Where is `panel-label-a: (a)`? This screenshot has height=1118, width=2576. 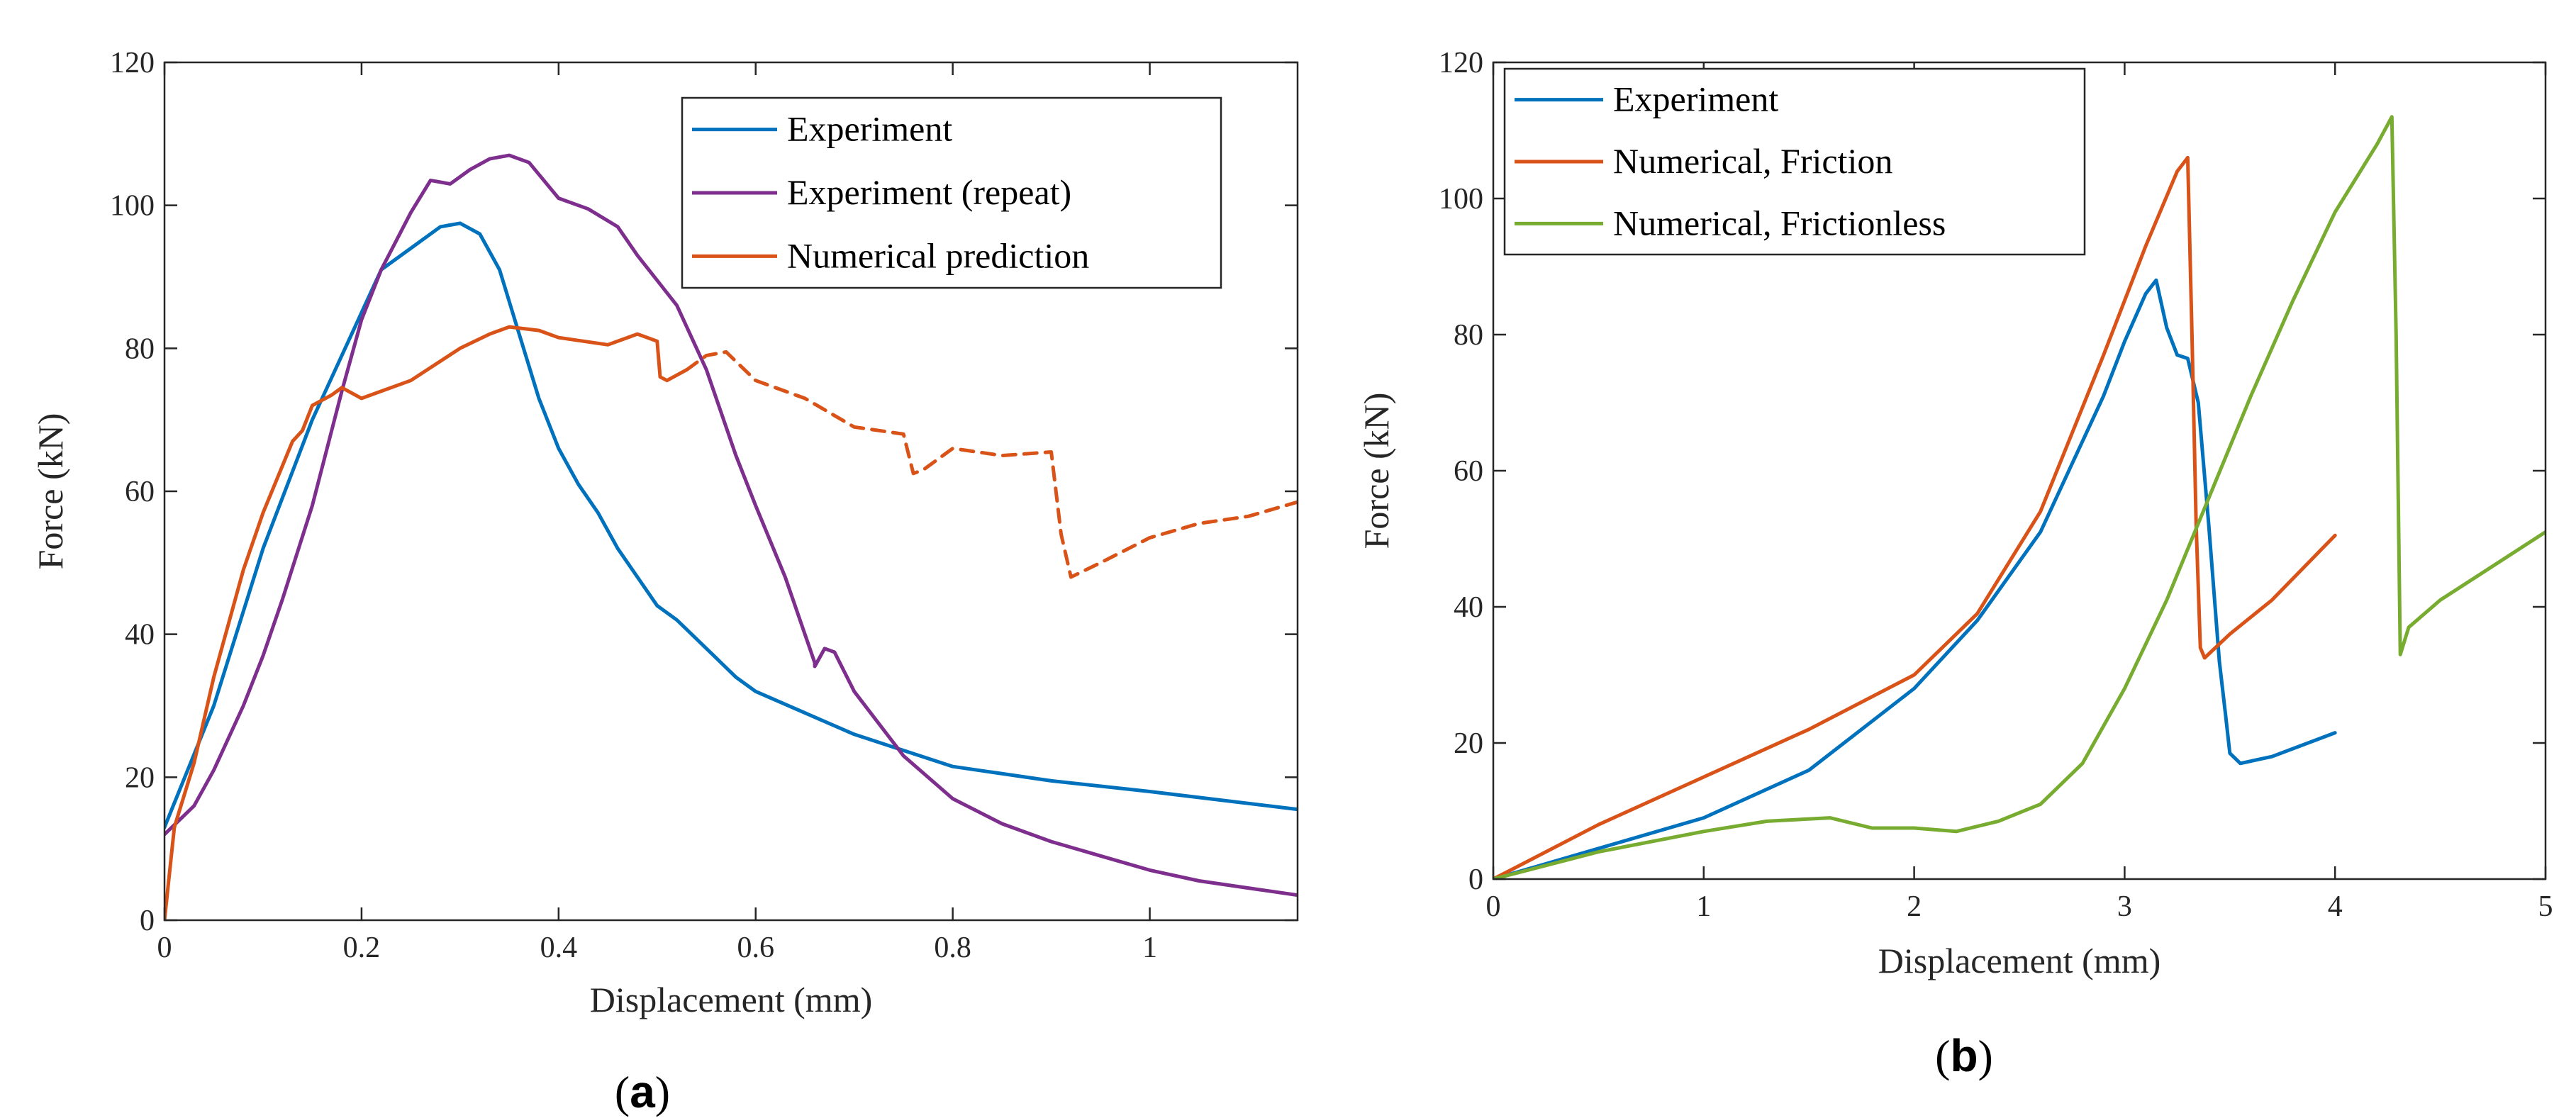 panel-label-a: (a) is located at coordinates (642, 1091).